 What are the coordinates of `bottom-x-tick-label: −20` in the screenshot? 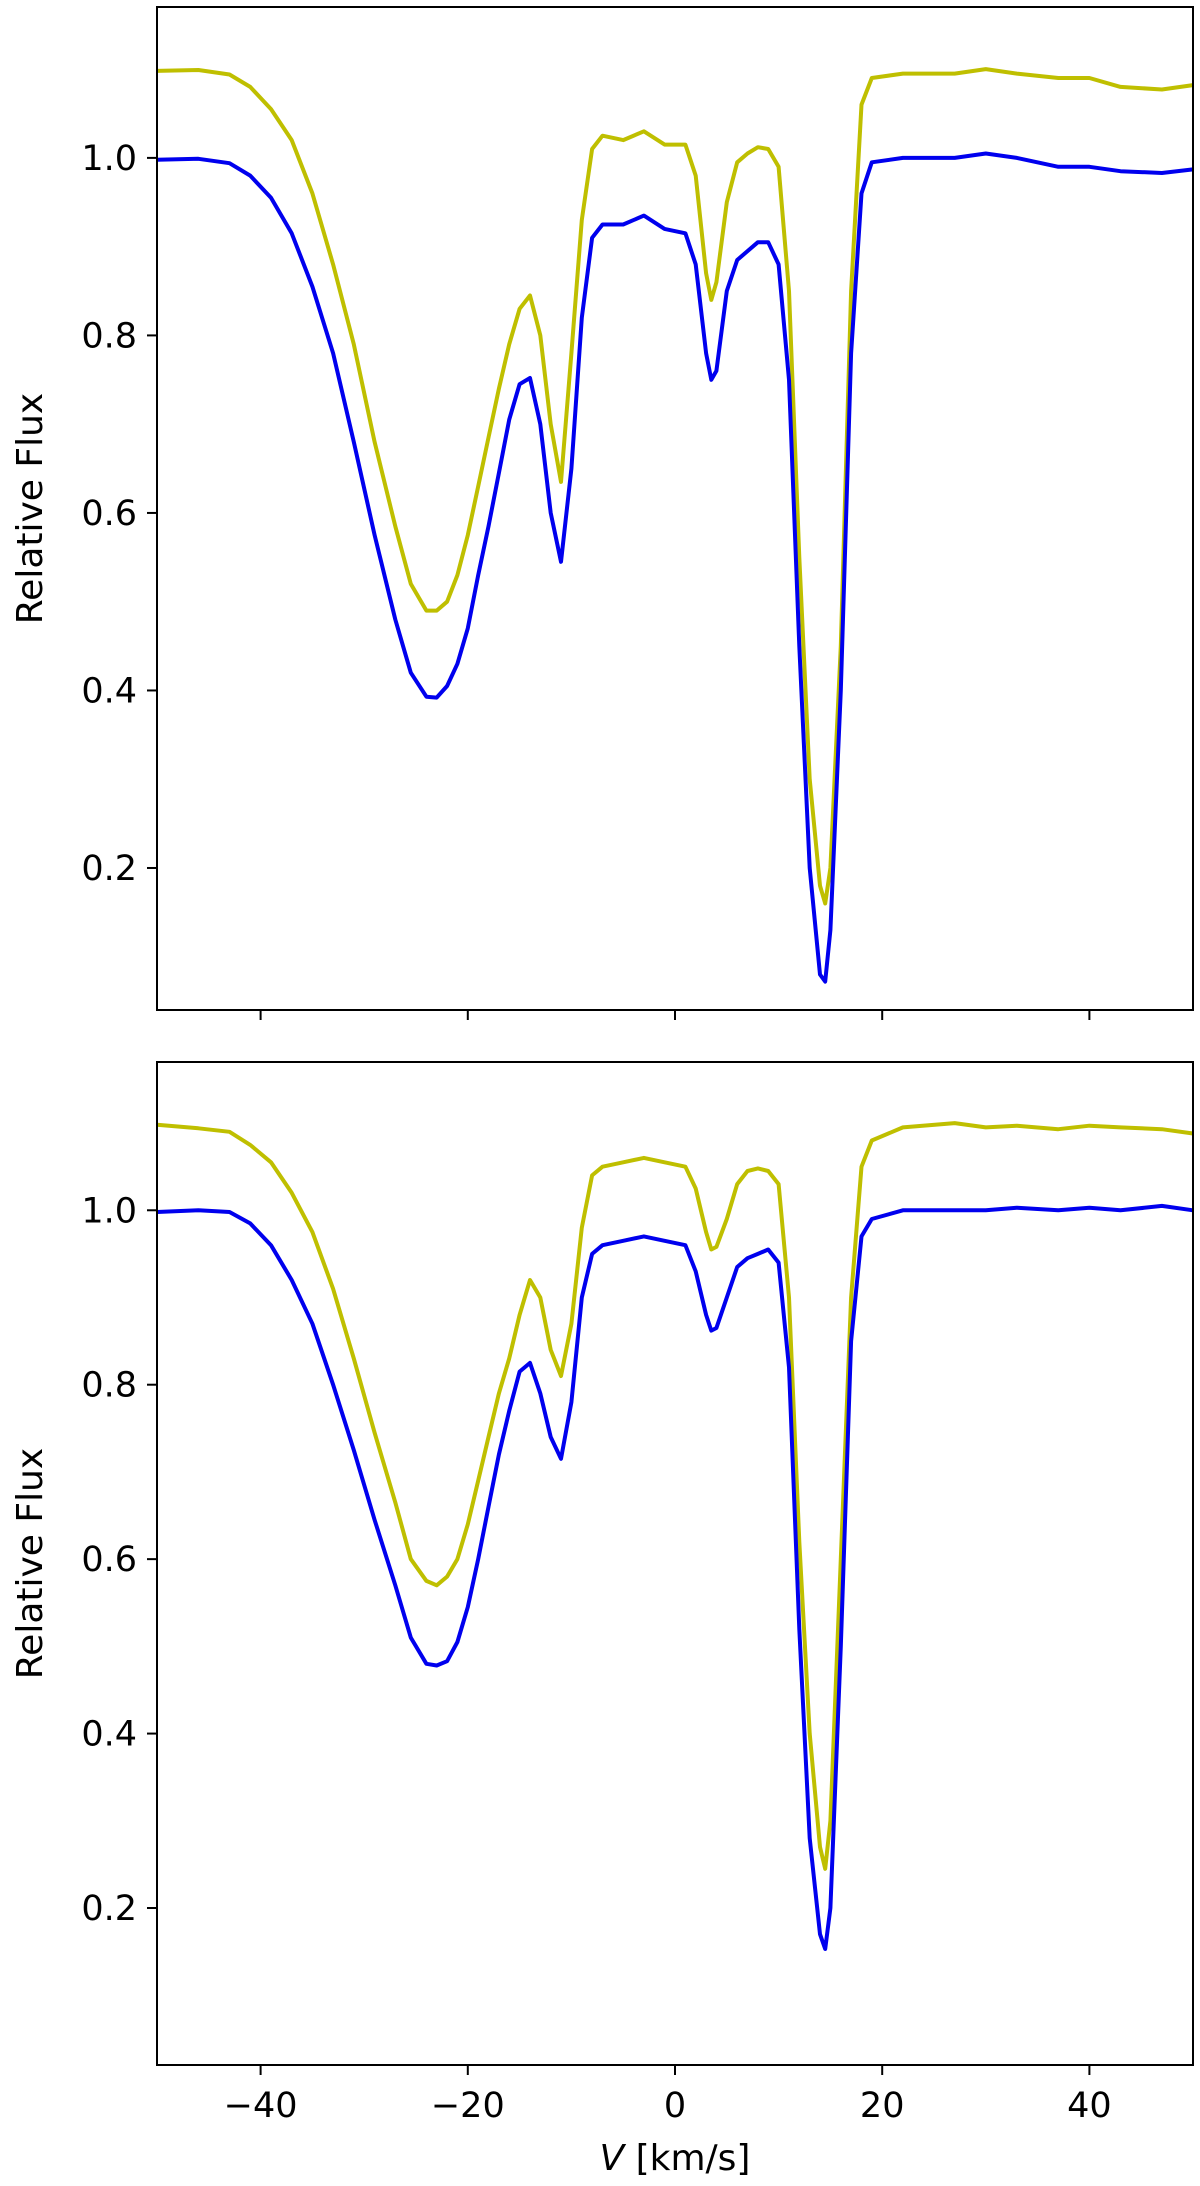 It's located at (468, 2106).